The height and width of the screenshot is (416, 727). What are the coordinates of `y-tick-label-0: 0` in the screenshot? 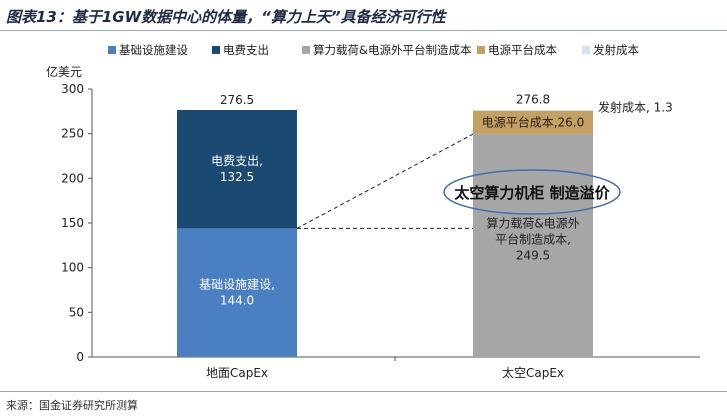 It's located at (80, 357).